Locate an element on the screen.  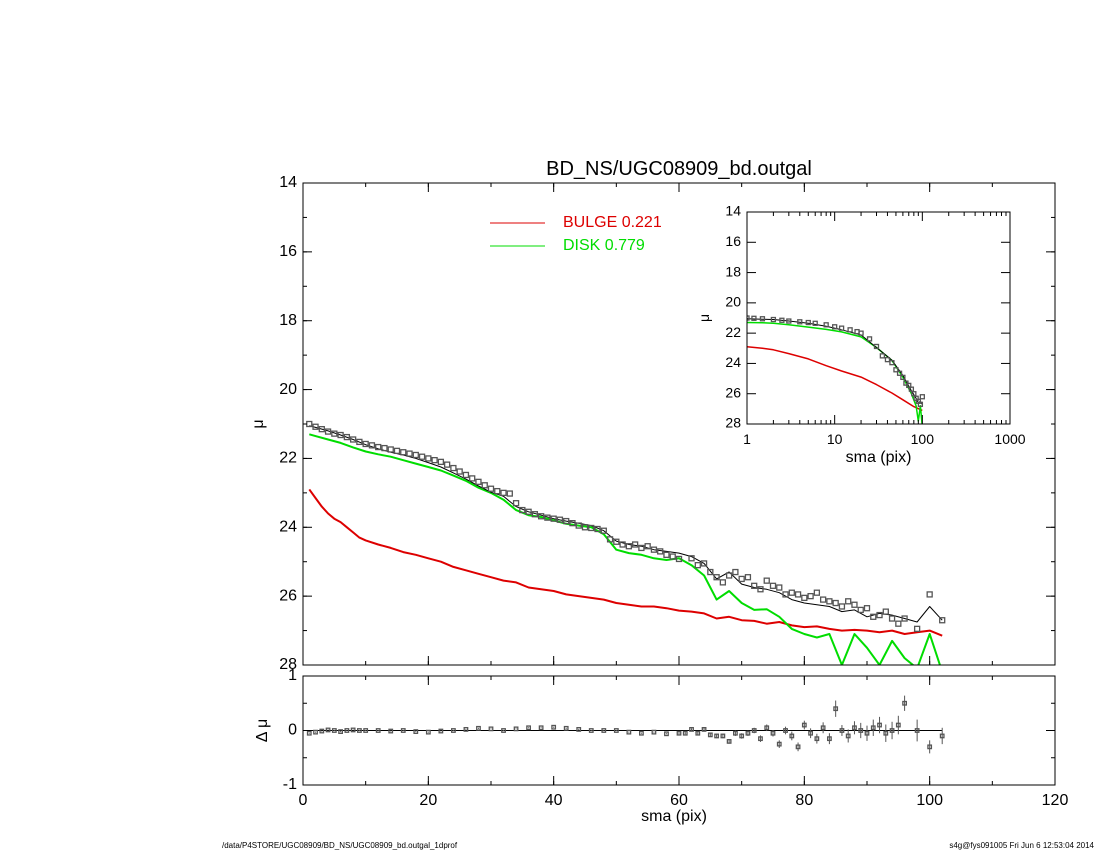
legend-label-disk: DISK 0.779 is located at coordinates (604, 245).